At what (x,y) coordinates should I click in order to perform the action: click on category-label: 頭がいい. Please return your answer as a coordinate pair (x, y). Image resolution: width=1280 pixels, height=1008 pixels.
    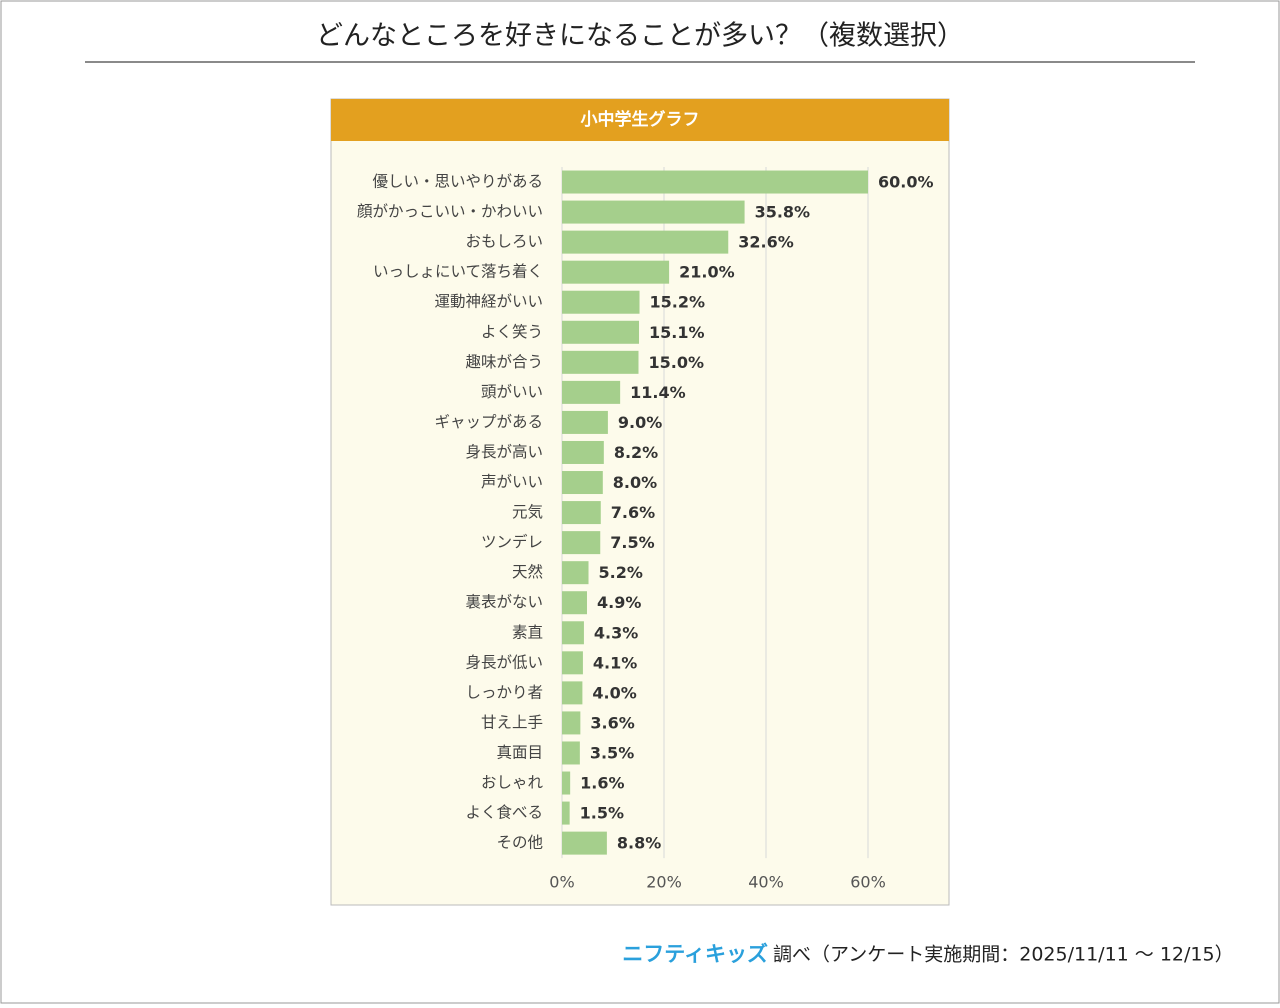
    Looking at the image, I should click on (512, 392).